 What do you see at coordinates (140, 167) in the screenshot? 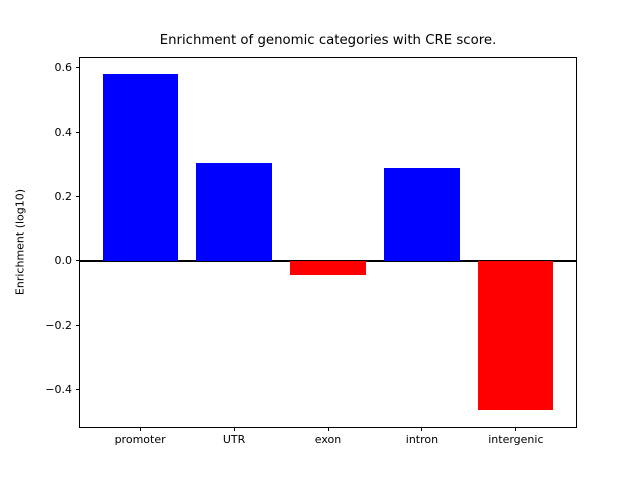
I see `bar-promoter` at bounding box center [140, 167].